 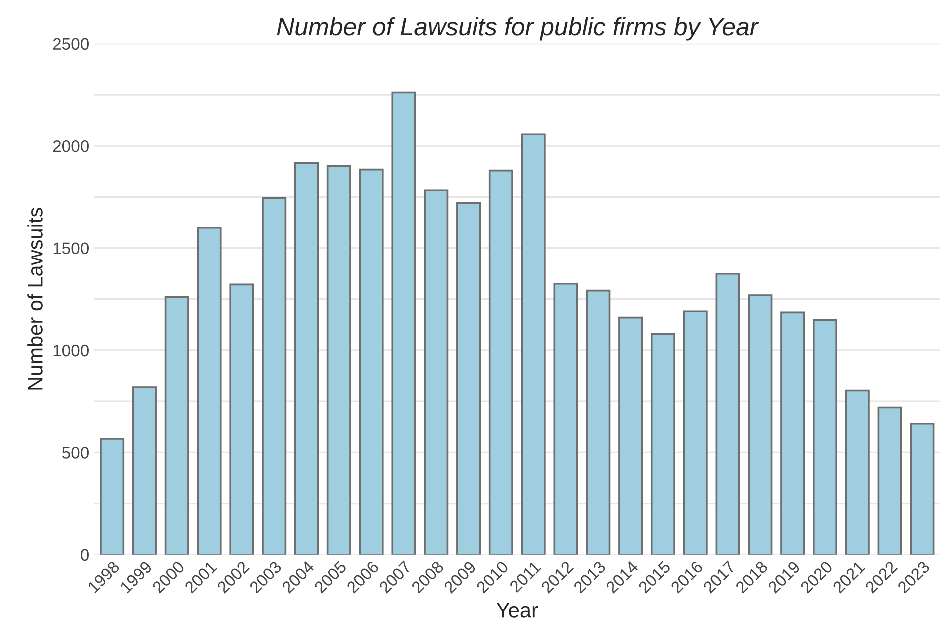 What do you see at coordinates (35, 299) in the screenshot?
I see `y-axis-title: Number of Lawsuits` at bounding box center [35, 299].